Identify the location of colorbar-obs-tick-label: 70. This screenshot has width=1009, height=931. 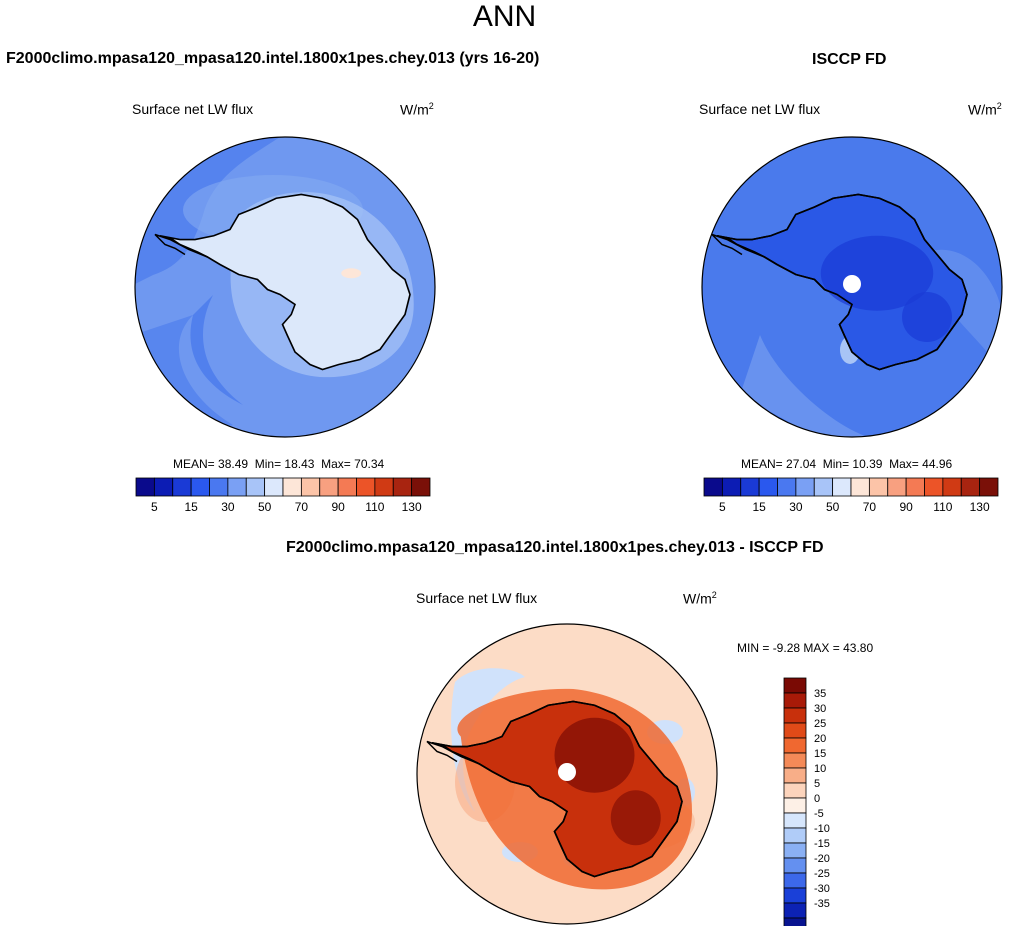
(870, 507).